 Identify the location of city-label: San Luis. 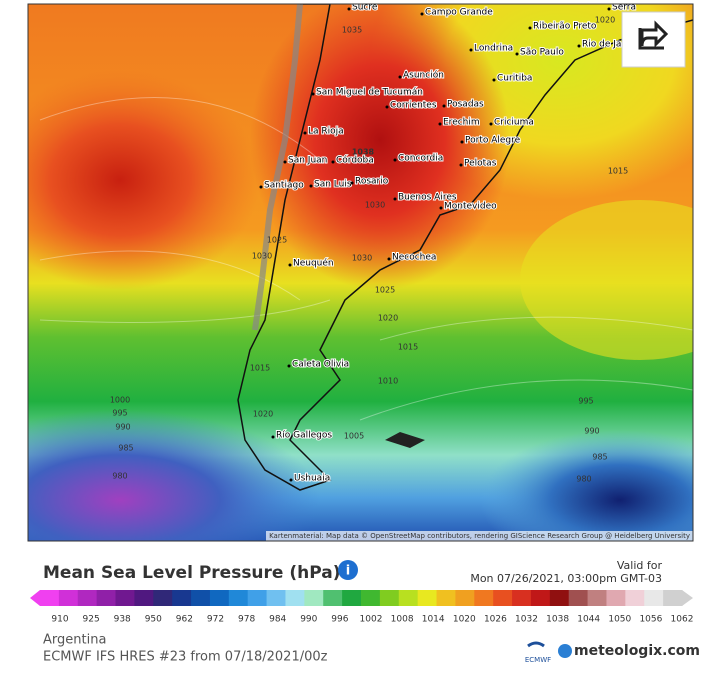
(333, 185).